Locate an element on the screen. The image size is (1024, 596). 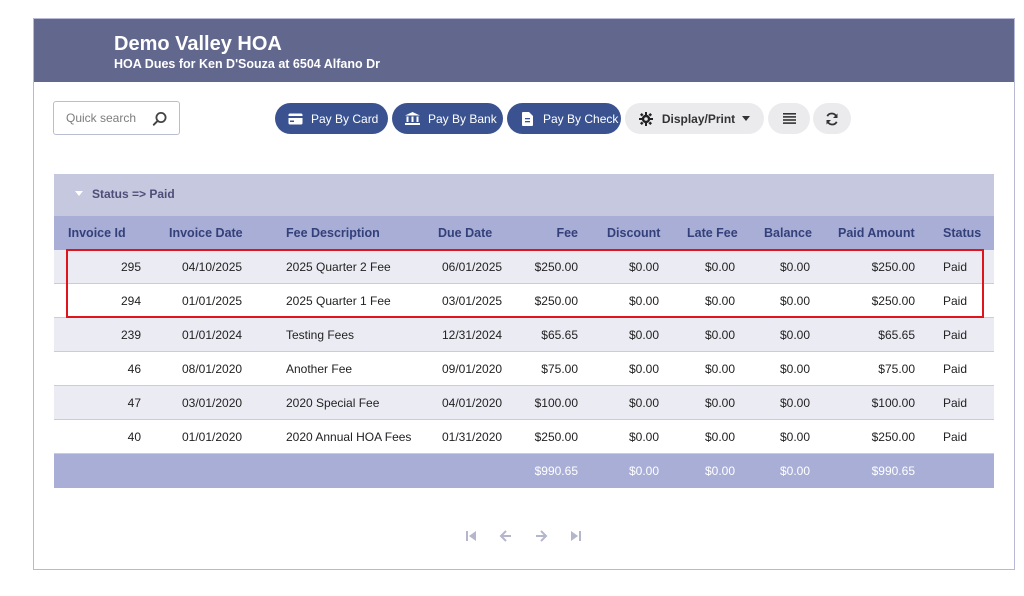
collapse-arrow-icon is located at coordinates (79, 193).